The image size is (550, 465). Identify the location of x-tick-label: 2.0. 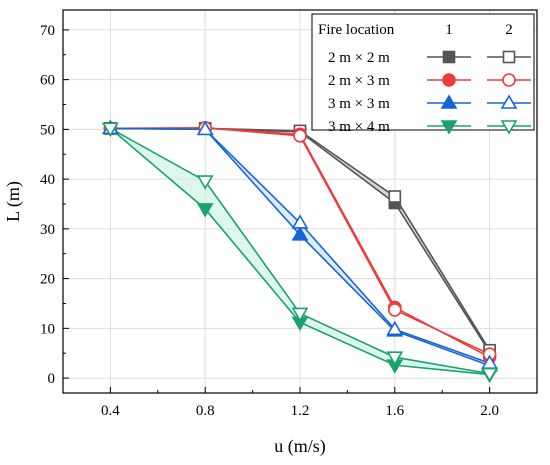
(489, 411).